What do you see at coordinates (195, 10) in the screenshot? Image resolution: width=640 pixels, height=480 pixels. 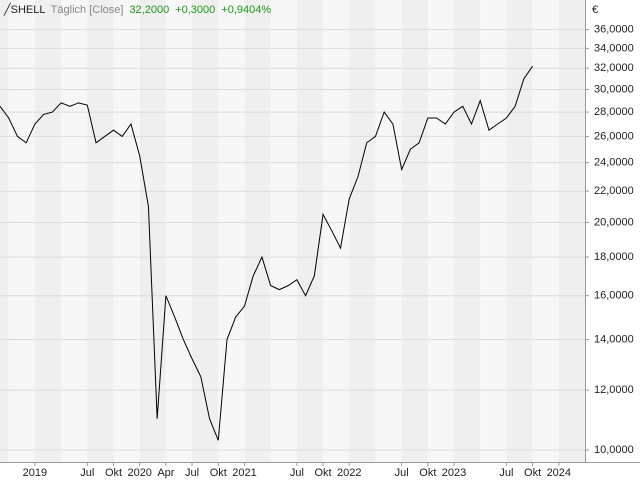 I see `change: +0,3000` at bounding box center [195, 10].